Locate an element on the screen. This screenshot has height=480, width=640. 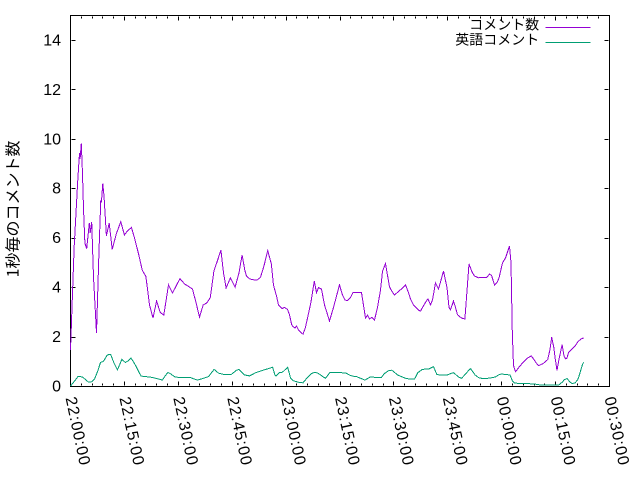
svg-text: 10 is located at coordinates (52, 139).